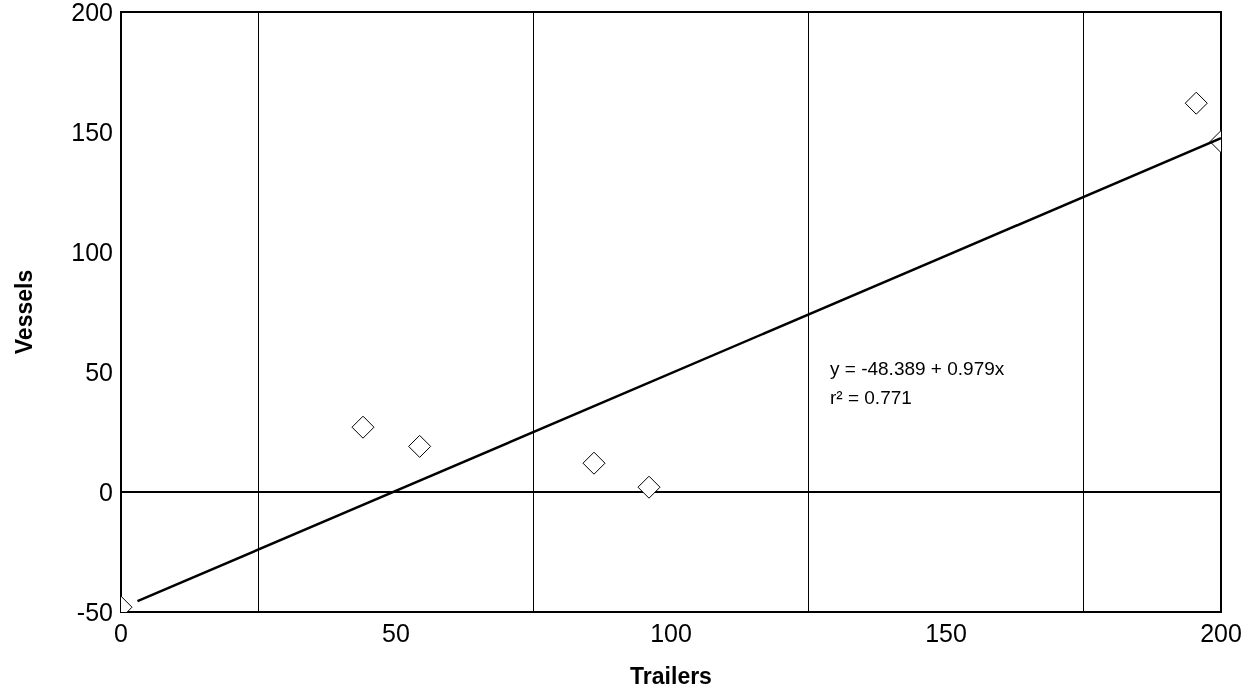 This screenshot has height=698, width=1255. Describe the element at coordinates (1221, 633) in the screenshot. I see `x-tick-label: 200` at that location.